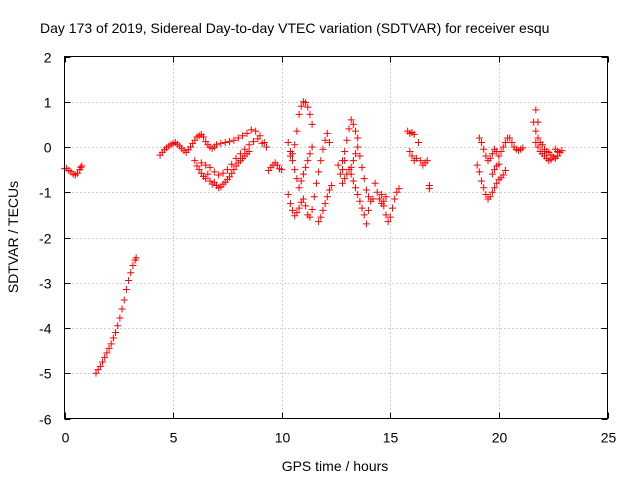  I want to click on y-tick-label: 1, so click(48, 103).